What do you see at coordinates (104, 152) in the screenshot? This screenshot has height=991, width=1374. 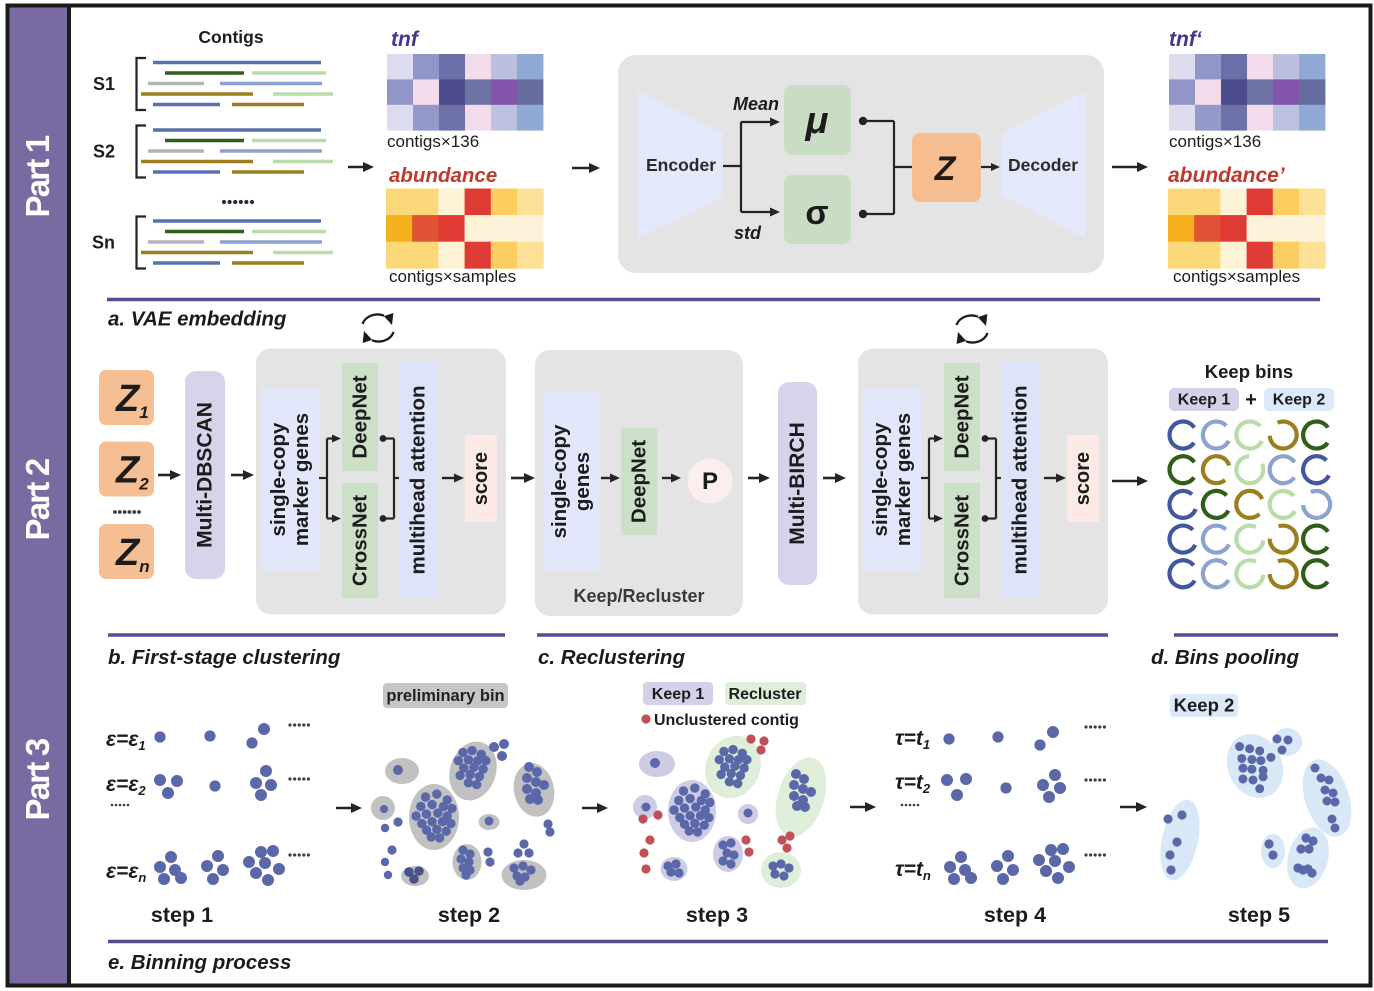 I see `svg-text: S2` at bounding box center [104, 152].